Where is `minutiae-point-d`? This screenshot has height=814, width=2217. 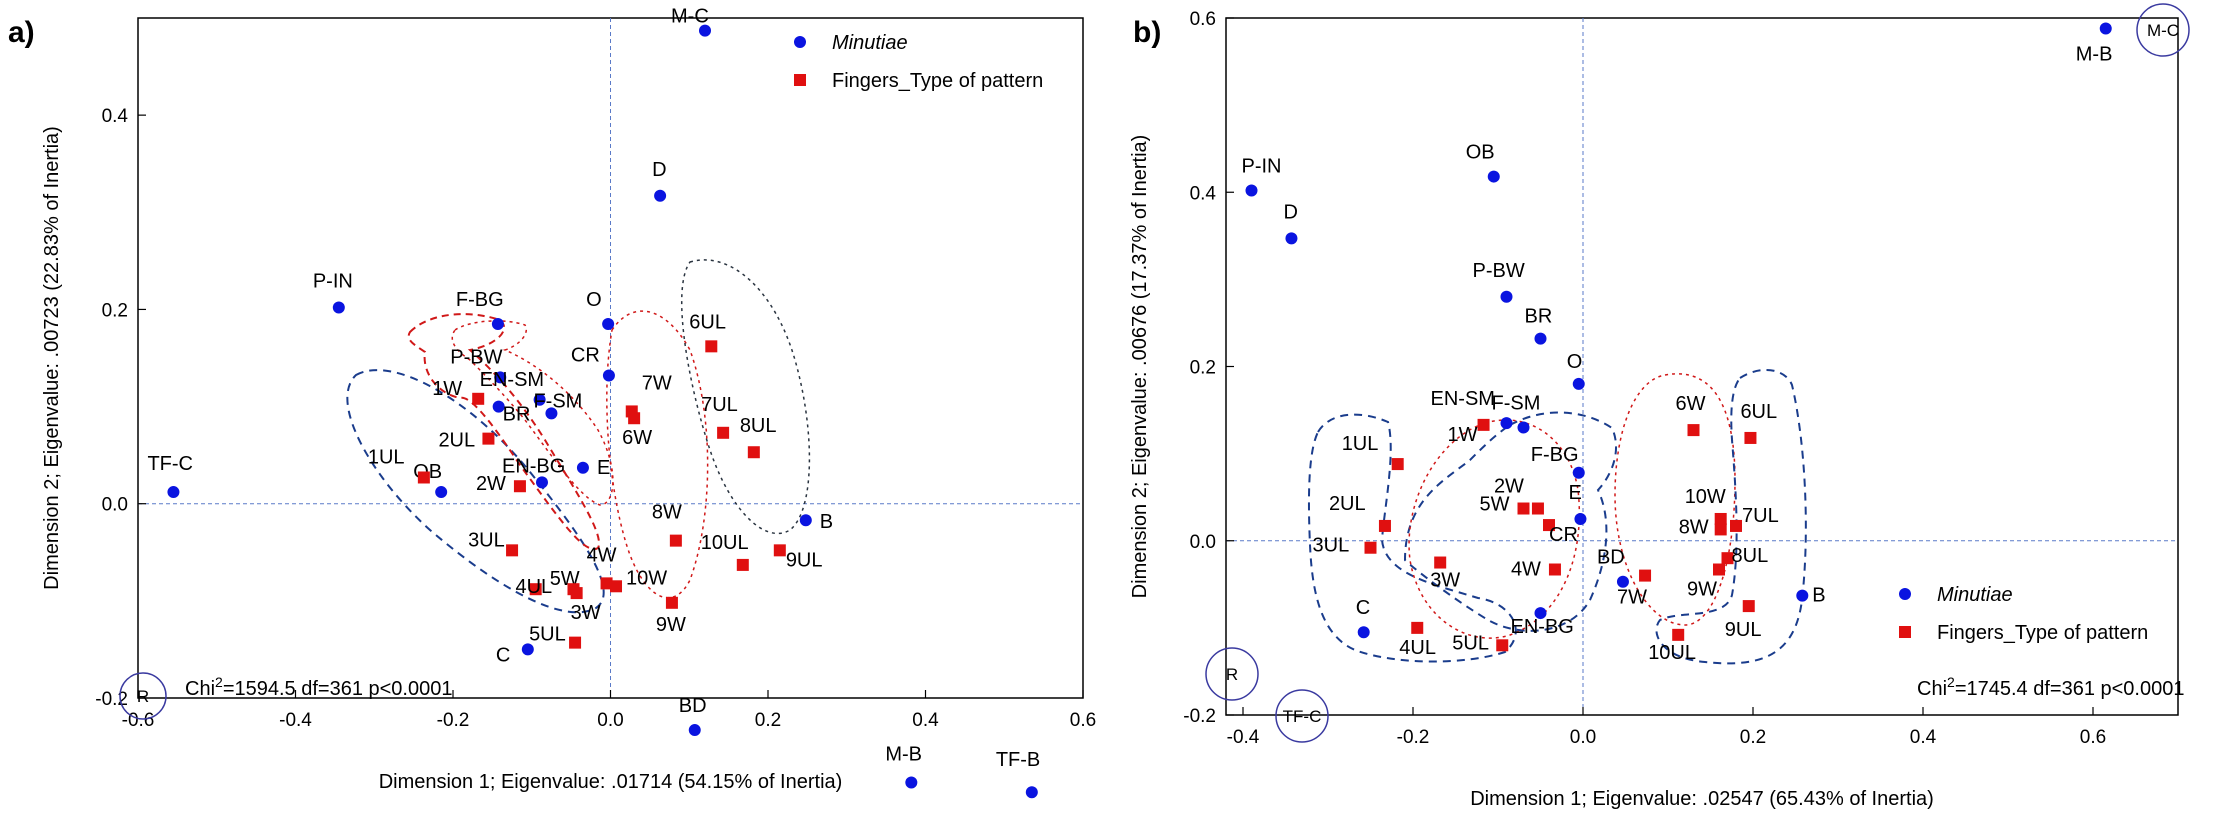
minutiae-point-d is located at coordinates (1291, 238).